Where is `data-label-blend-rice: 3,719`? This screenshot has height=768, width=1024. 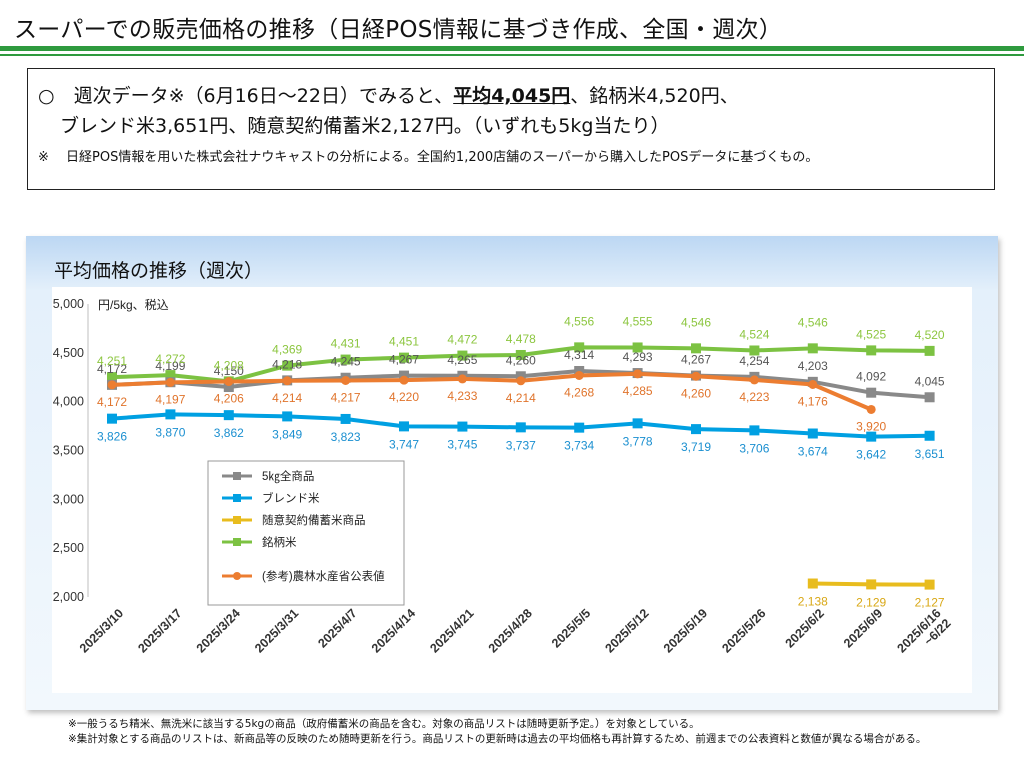
data-label-blend-rice: 3,719 is located at coordinates (696, 447).